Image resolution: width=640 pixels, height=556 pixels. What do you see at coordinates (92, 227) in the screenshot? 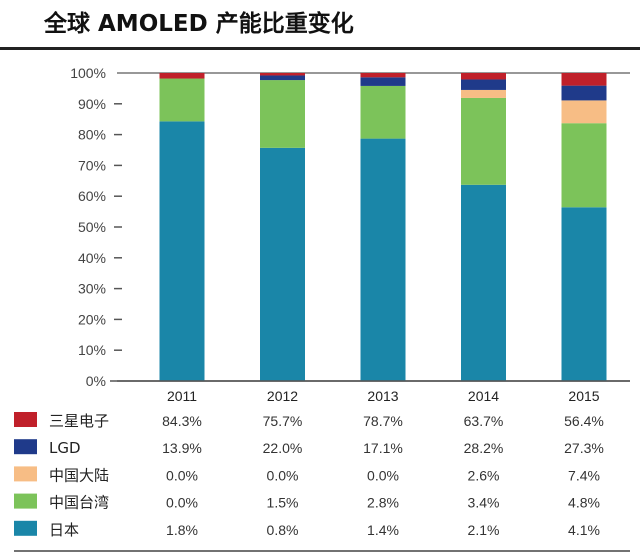
I see `y-tick-label: 50%` at bounding box center [92, 227].